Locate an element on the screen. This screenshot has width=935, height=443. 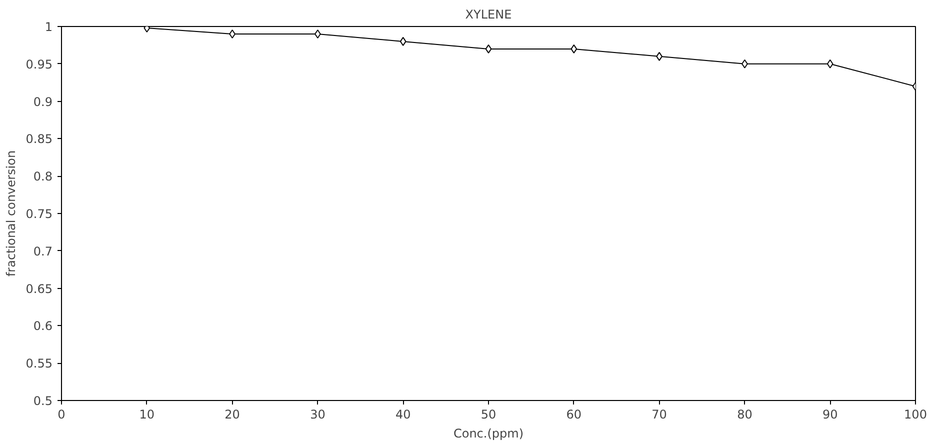
x-tick-label: 80 is located at coordinates (744, 415).